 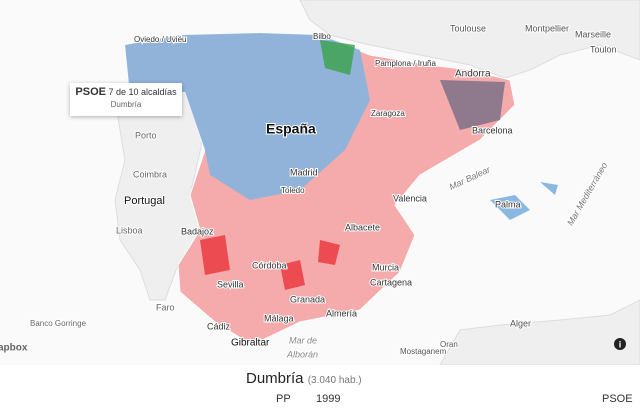 What do you see at coordinates (547, 28) in the screenshot?
I see `place-label: Montpellier` at bounding box center [547, 28].